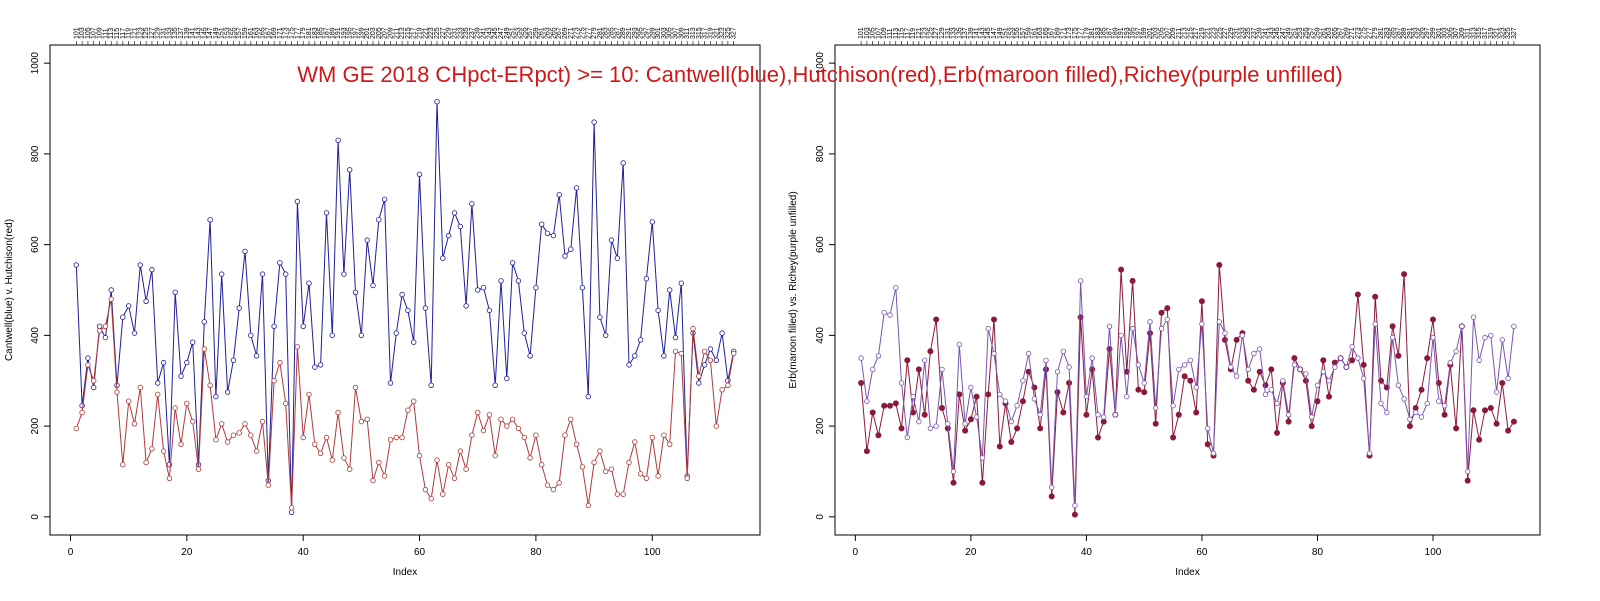 This screenshot has height=601, width=1600. What do you see at coordinates (1237, 33) in the screenshot?
I see `top-tick-label: 231` at bounding box center [1237, 33].